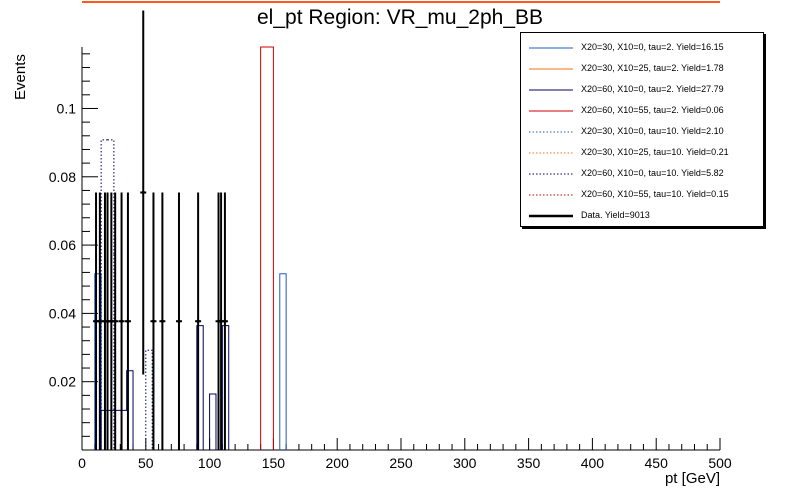 The height and width of the screenshot is (500, 800). I want to click on legend-item: X20=30, X10=25, tau=10. Yield=0.21, so click(642, 152).